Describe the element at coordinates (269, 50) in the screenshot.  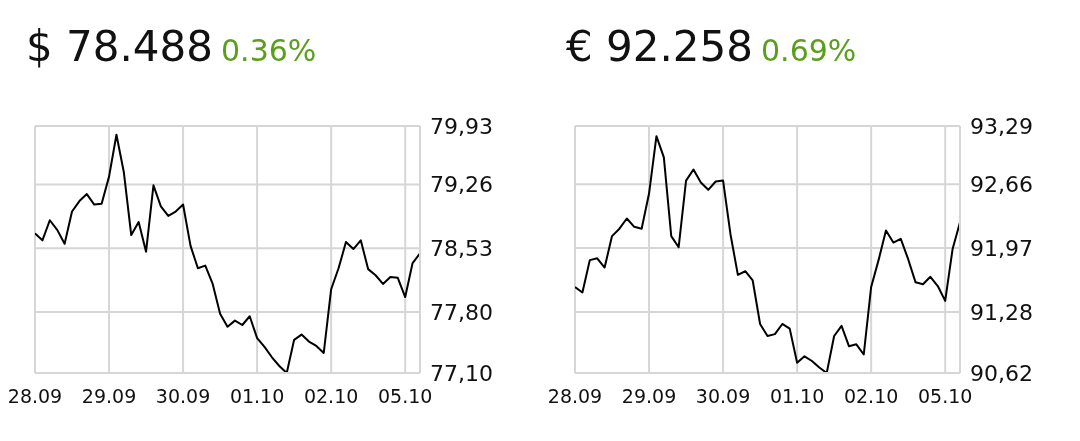
I see `chart-subtitle: 0.36%` at that location.